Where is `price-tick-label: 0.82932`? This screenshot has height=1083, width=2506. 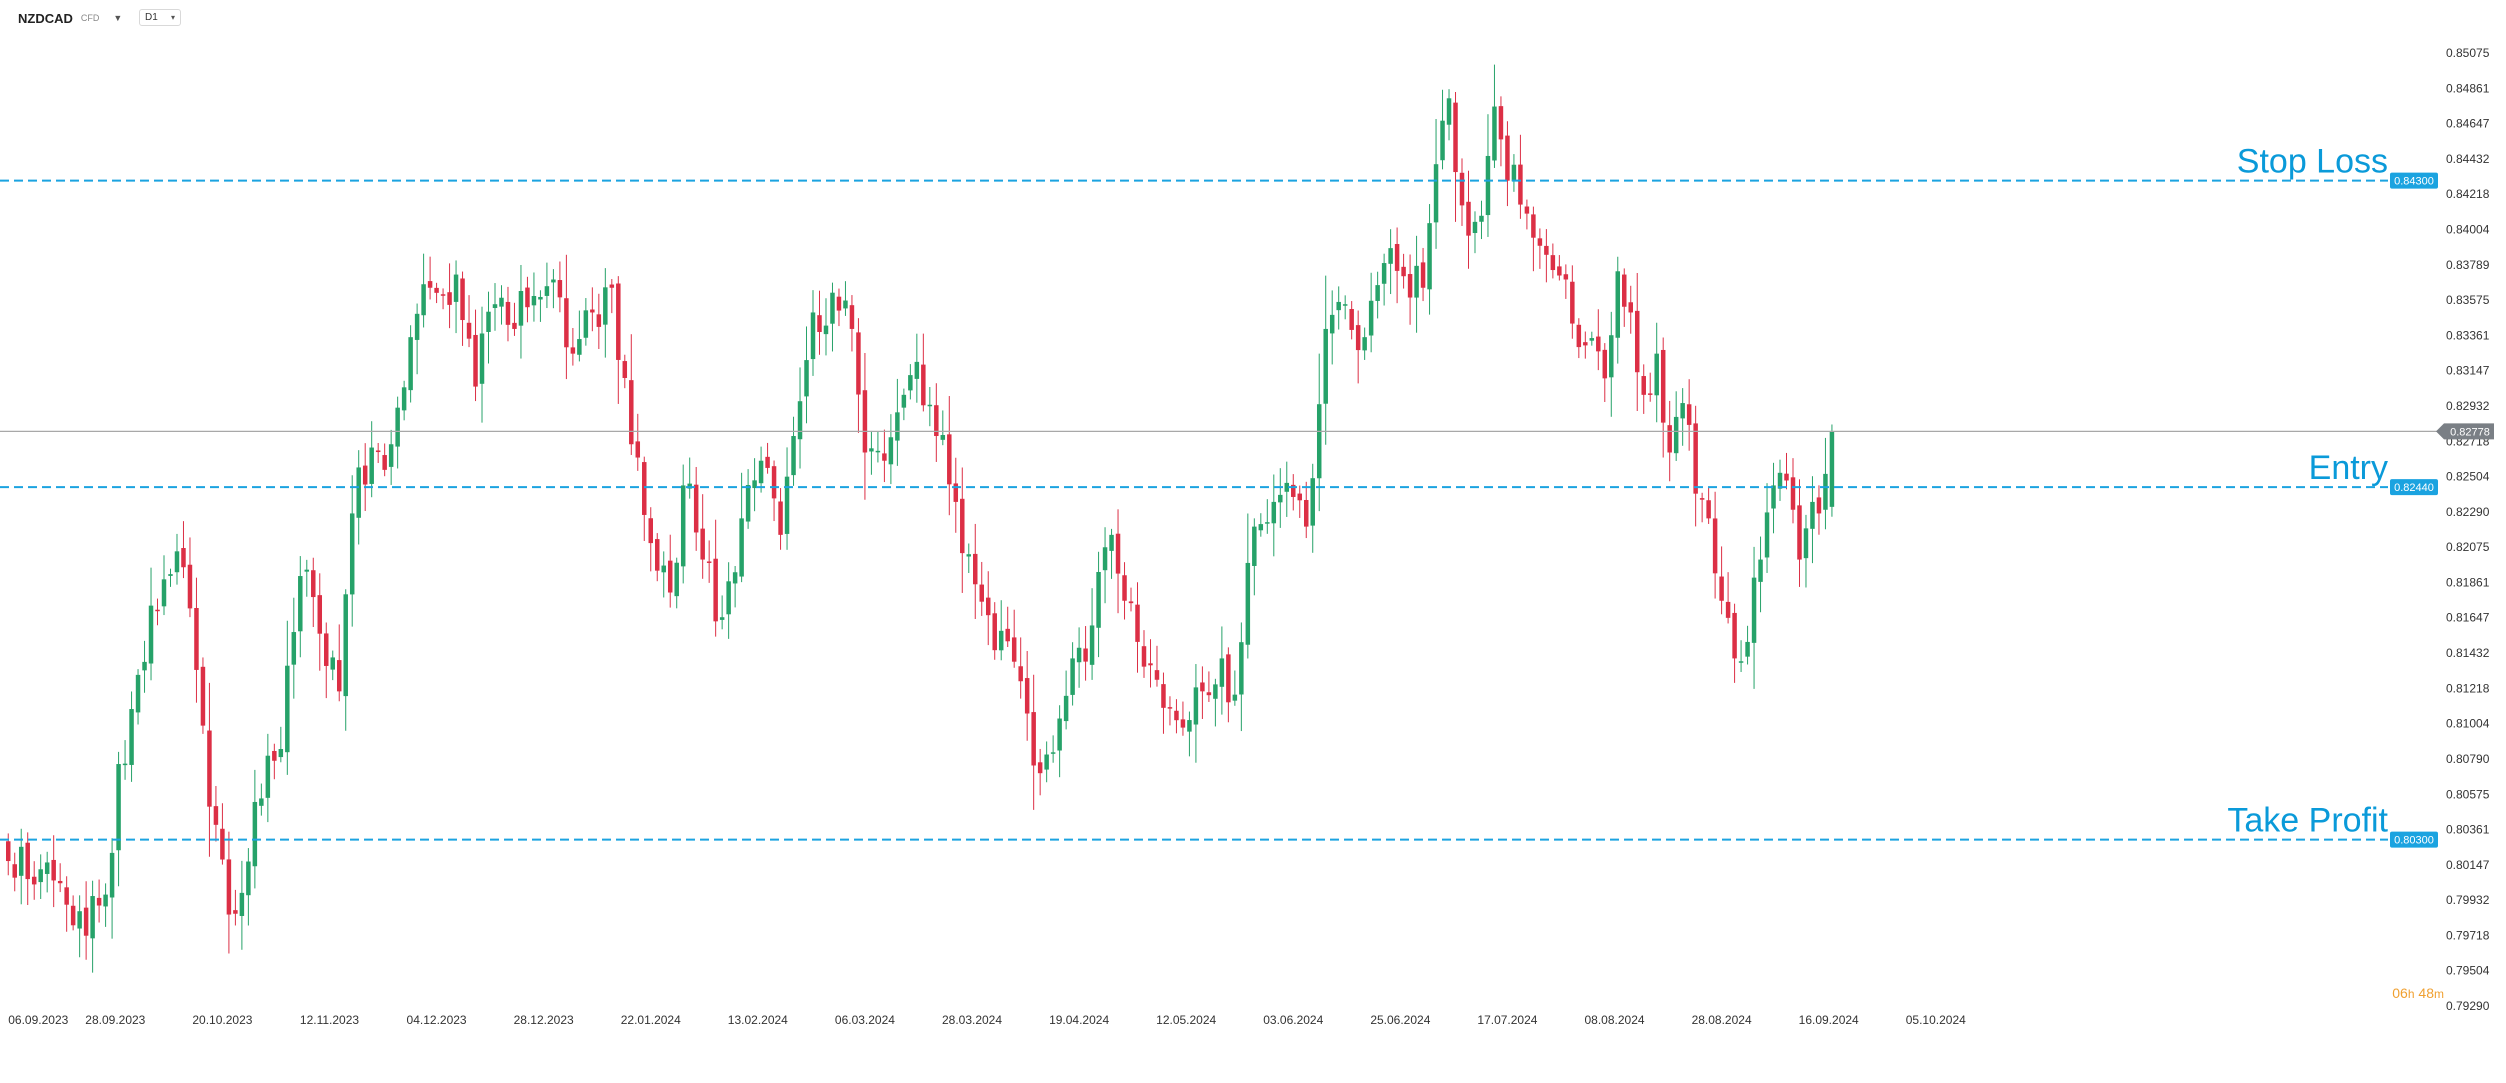 price-tick-label: 0.82932 is located at coordinates (2468, 406).